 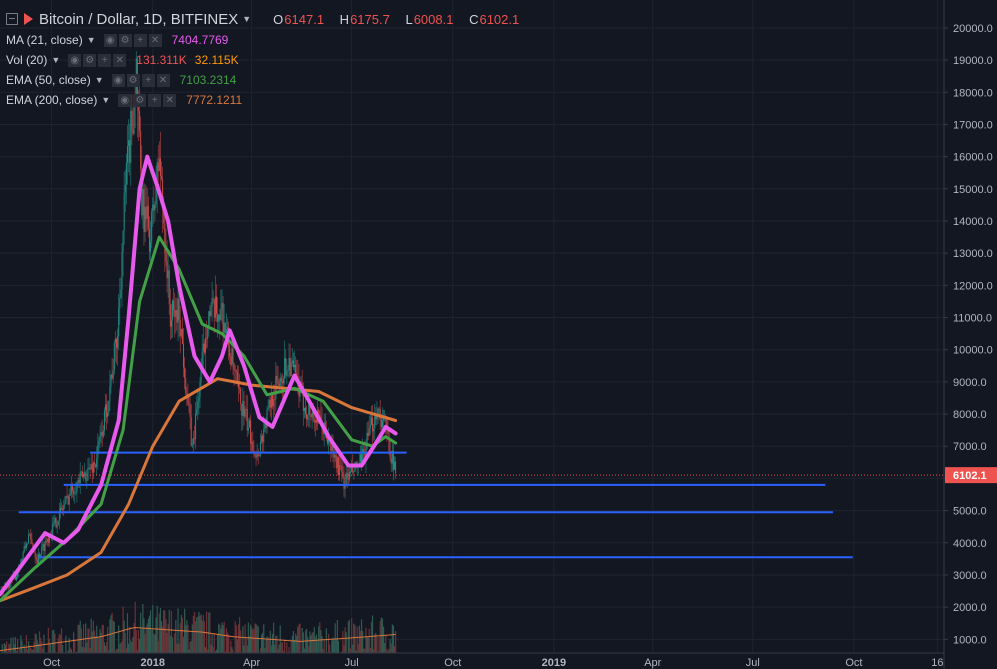 I want to click on time-axis: Oct 2018 Apr Jul Oct 2019 Apr Jul Oct 16, so click(x=472, y=660).